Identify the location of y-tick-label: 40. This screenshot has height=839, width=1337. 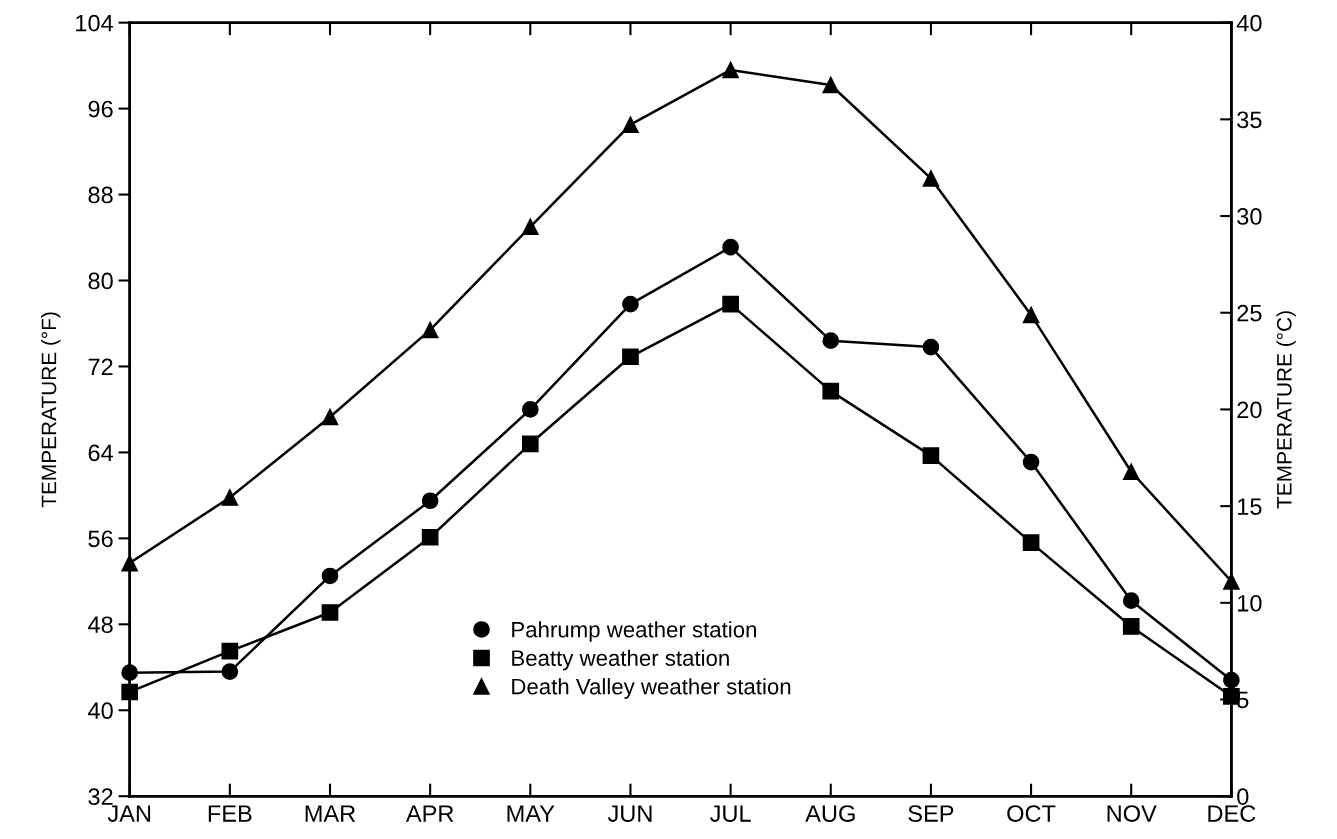
(100, 711).